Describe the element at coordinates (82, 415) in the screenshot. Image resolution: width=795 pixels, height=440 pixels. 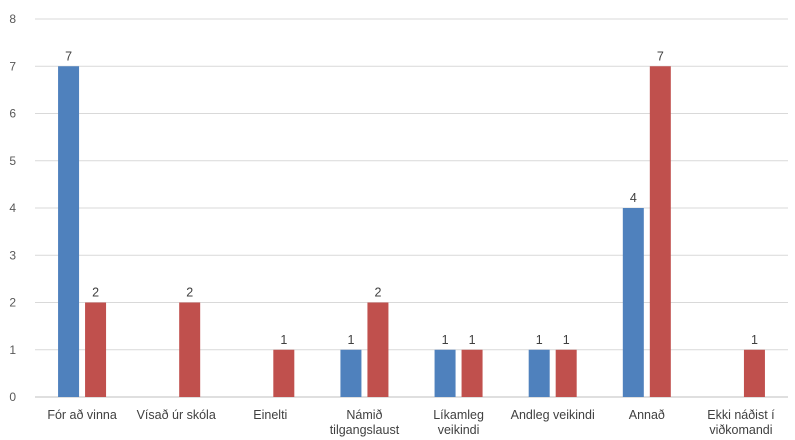
I see `category-label: Fór að vinna` at that location.